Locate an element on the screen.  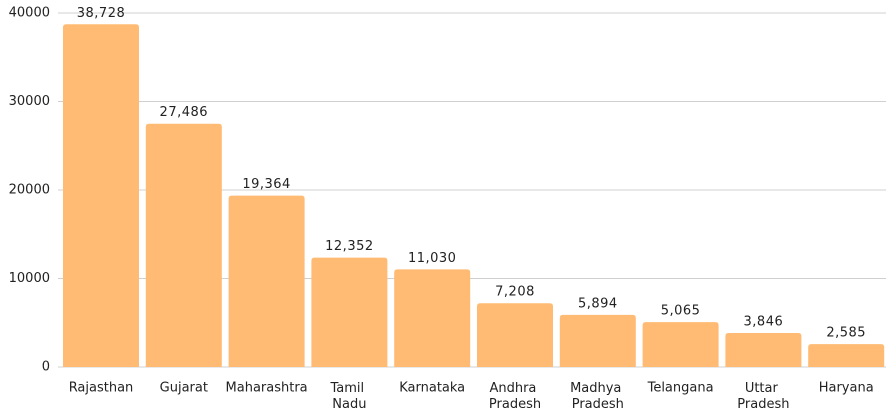
value-label: 5,065 is located at coordinates (681, 311).